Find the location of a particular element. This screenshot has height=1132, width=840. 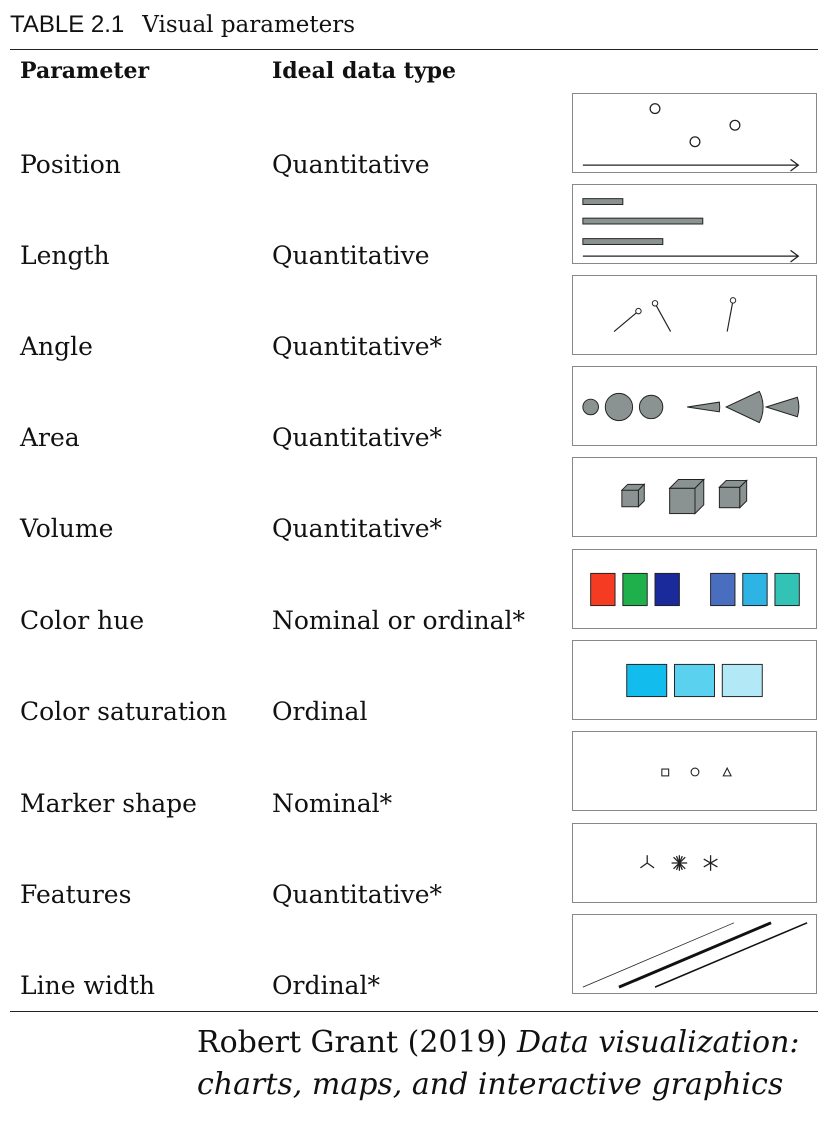

features-svg is located at coordinates (679, 863).